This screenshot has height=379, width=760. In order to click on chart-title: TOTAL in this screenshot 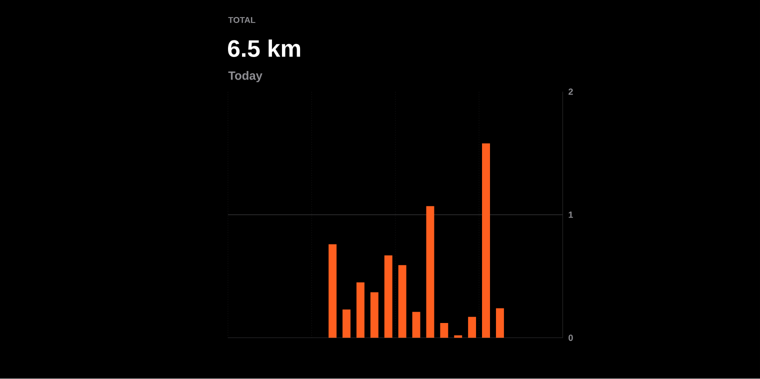, I will do `click(242, 20)`.